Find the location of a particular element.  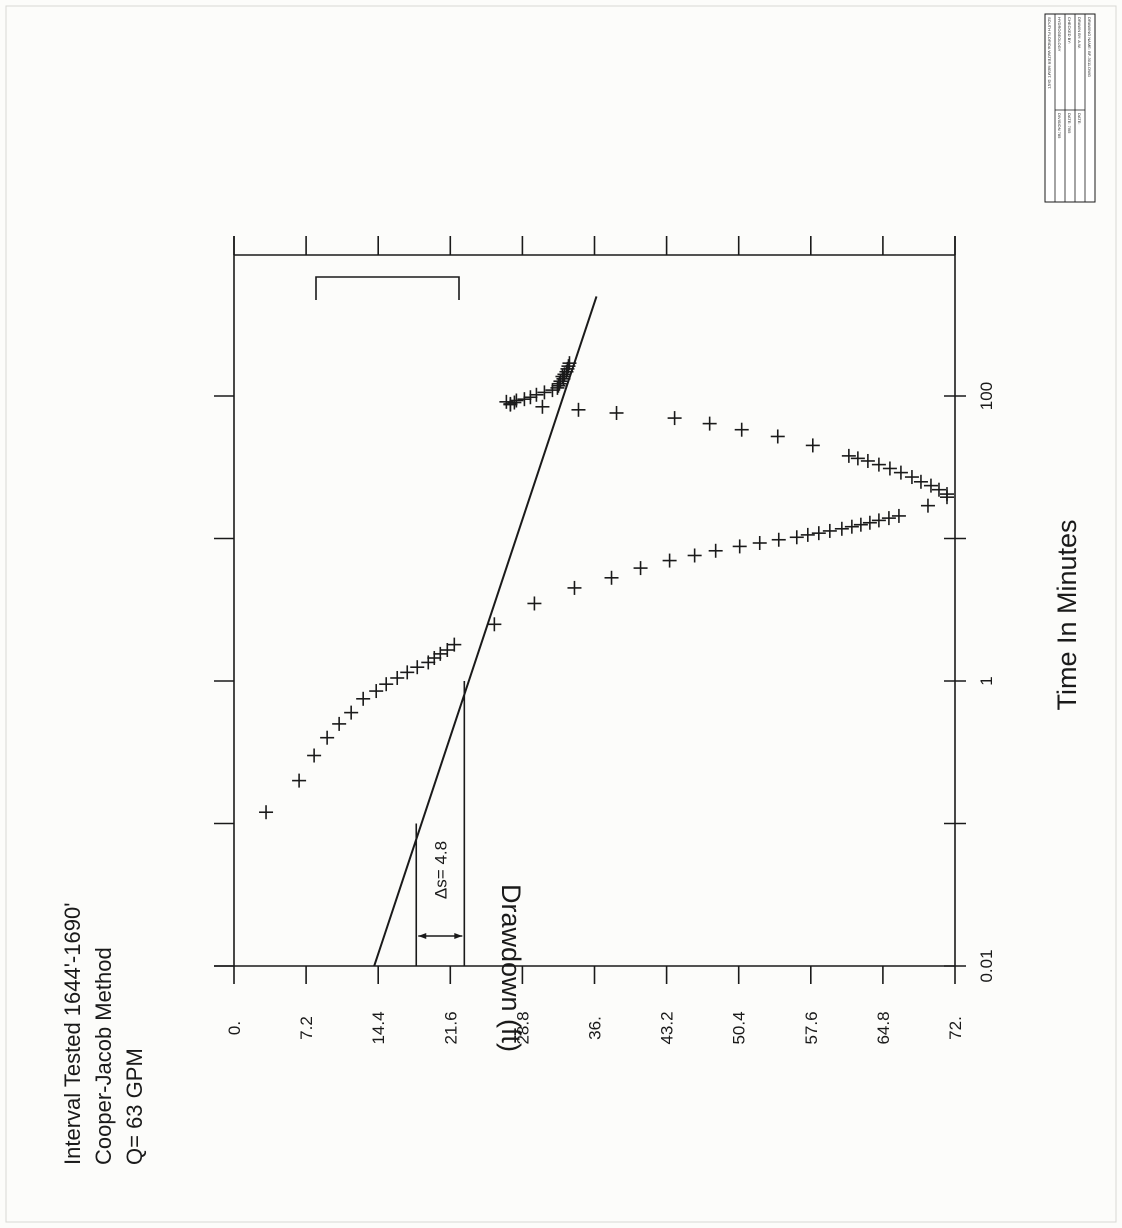

drawdown-tick-label: 57.6 is located at coordinates (811, 1027).